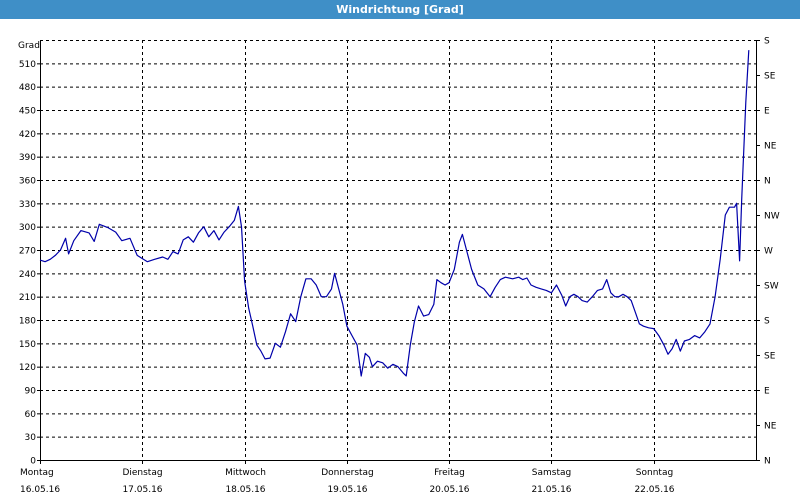 This screenshot has height=500, width=800. Describe the element at coordinates (245, 473) in the screenshot. I see `x-tick-day-label: Mittwoch` at that location.